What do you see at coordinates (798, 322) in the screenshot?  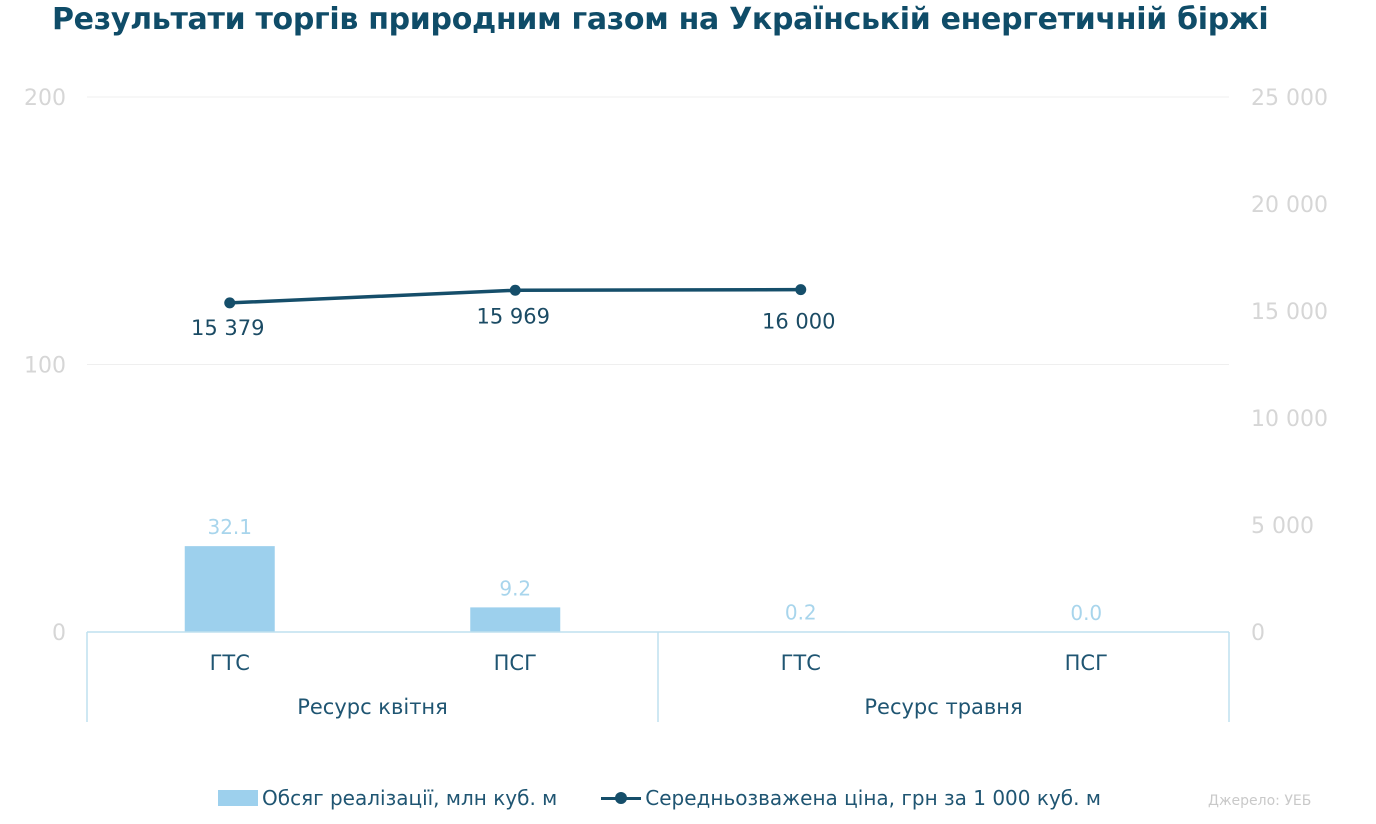 I see `price-data-label: 16 000` at bounding box center [798, 322].